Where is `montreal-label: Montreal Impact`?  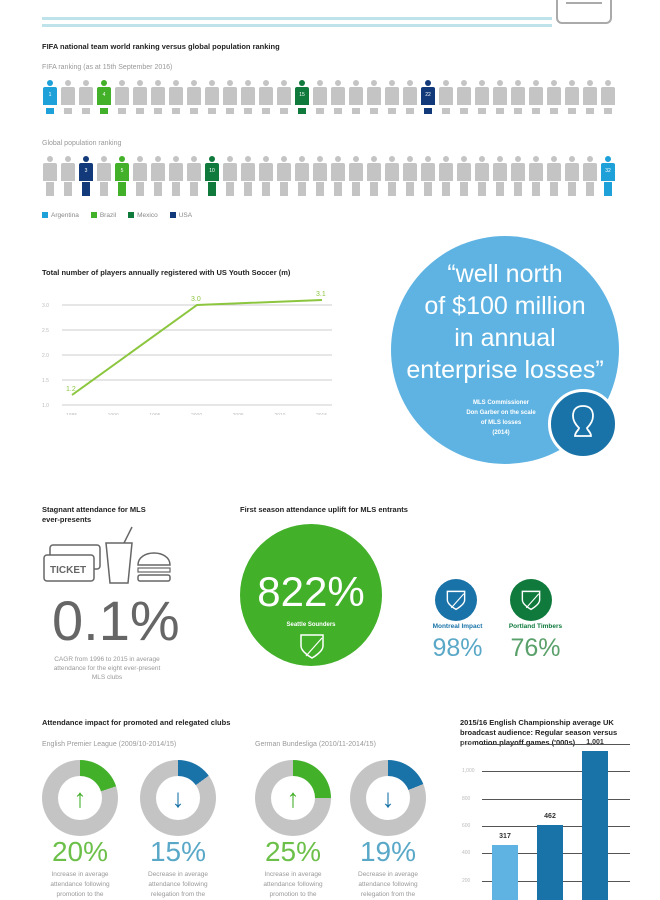
montreal-label: Montreal Impact is located at coordinates (457, 626).